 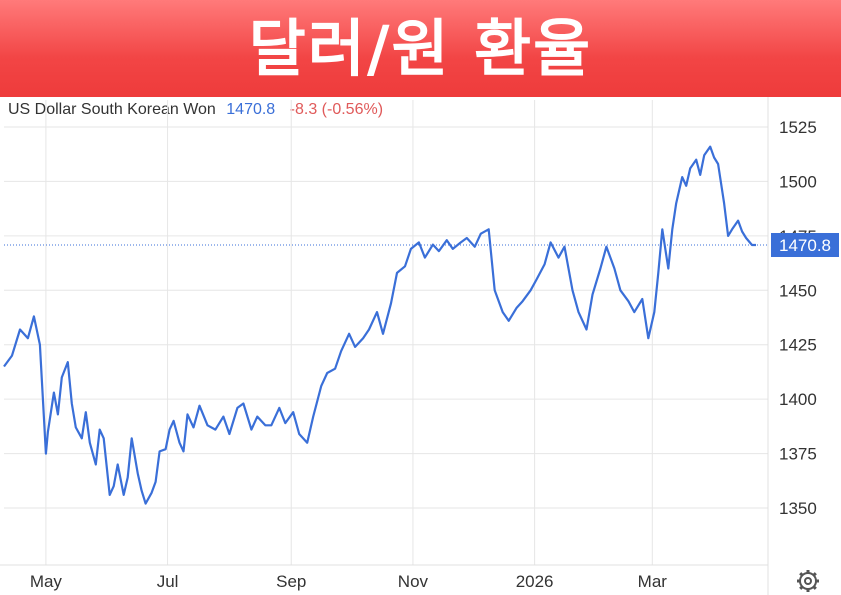 What do you see at coordinates (653, 581) in the screenshot?
I see `x-tick-label: Mar` at bounding box center [653, 581].